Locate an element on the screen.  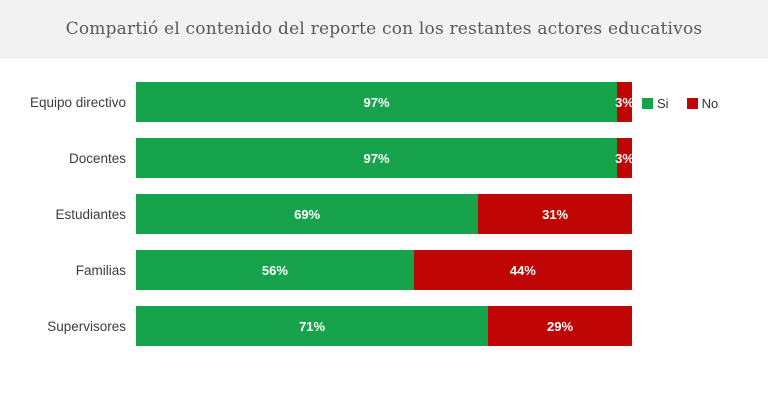
bar-segment-si: 56% is located at coordinates (275, 270).